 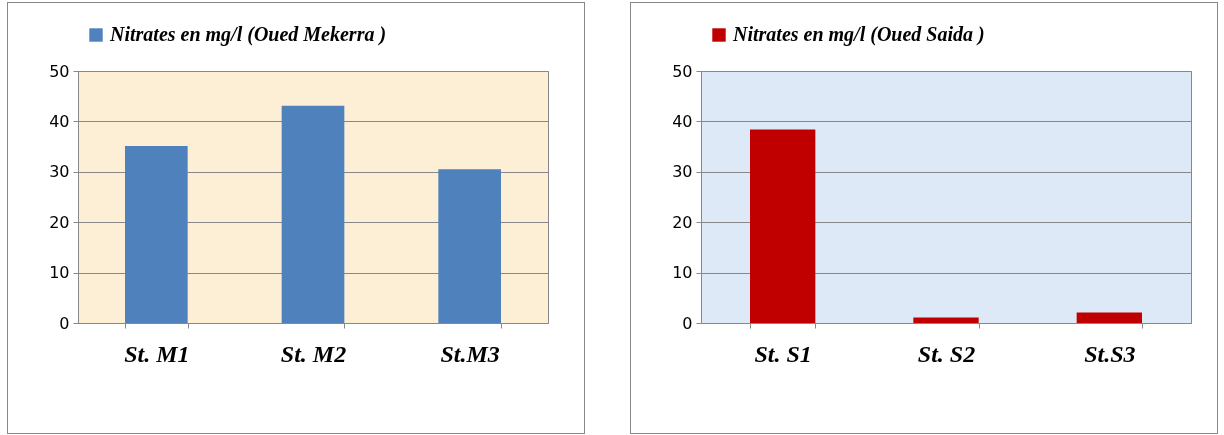 I want to click on x-tick-label: St. M1, so click(x=157, y=353).